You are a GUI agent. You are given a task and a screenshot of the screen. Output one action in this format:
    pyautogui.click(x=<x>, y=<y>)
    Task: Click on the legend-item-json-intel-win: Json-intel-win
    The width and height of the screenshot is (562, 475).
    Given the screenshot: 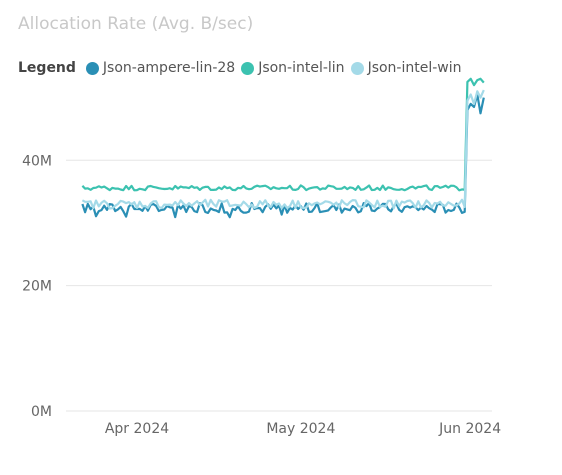 What is the action you would take?
    pyautogui.click(x=406, y=68)
    